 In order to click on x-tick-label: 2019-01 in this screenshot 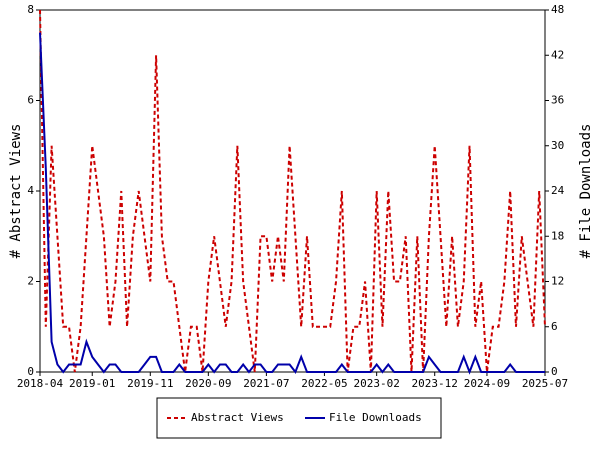, I will do `click(92, 383)`.